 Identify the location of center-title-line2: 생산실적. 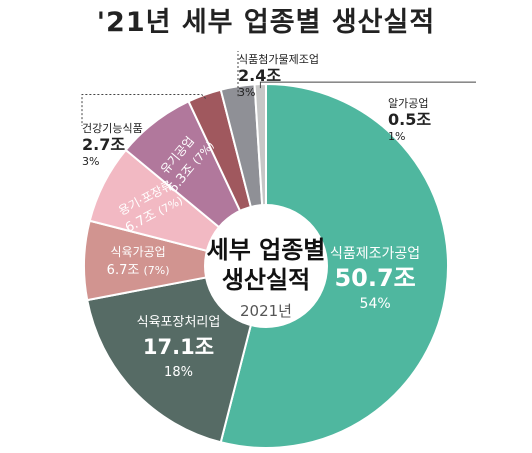
(266, 280).